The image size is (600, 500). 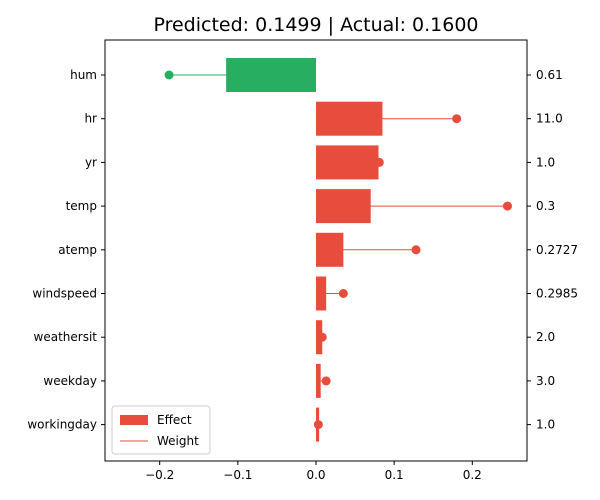 I want to click on ytick-label-hum: hum, so click(x=83, y=75).